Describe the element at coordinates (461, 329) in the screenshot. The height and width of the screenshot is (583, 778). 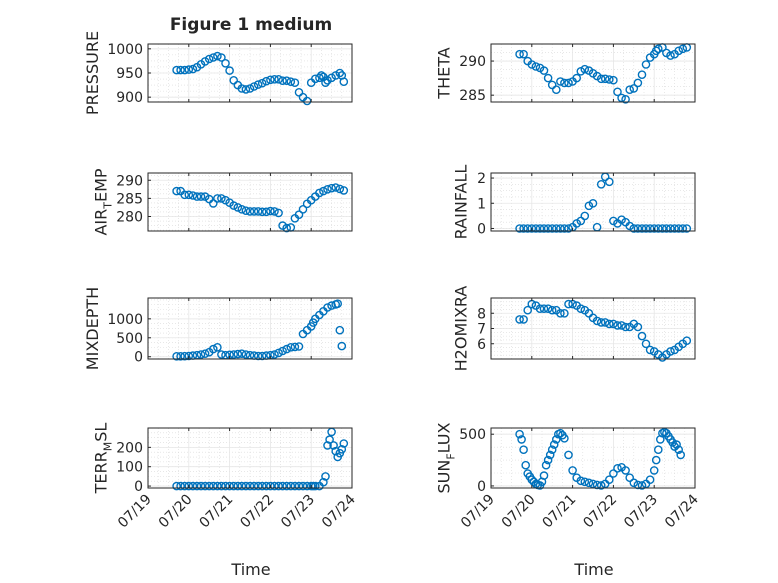
I see `y-axis-label: H2OMIXRA` at that location.